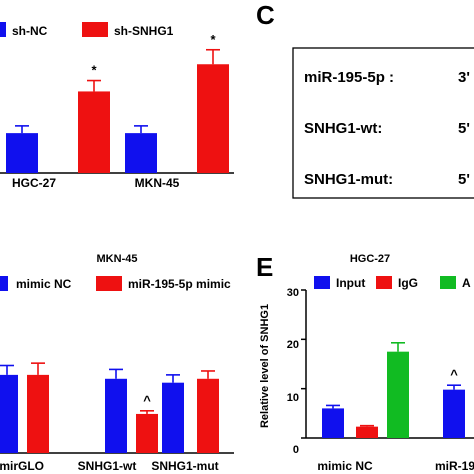 The height and width of the screenshot is (474, 474). I want to click on x-tick-label-mir-19: miR-19, so click(454, 466).